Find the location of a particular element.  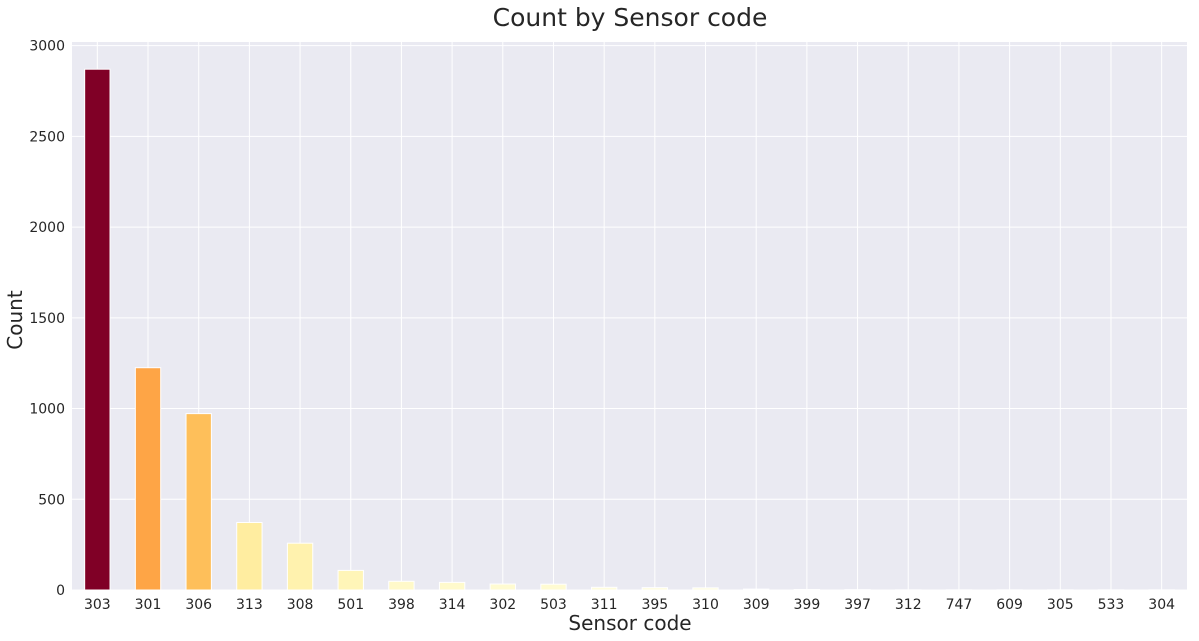

x-tick-label: 308 is located at coordinates (300, 605).